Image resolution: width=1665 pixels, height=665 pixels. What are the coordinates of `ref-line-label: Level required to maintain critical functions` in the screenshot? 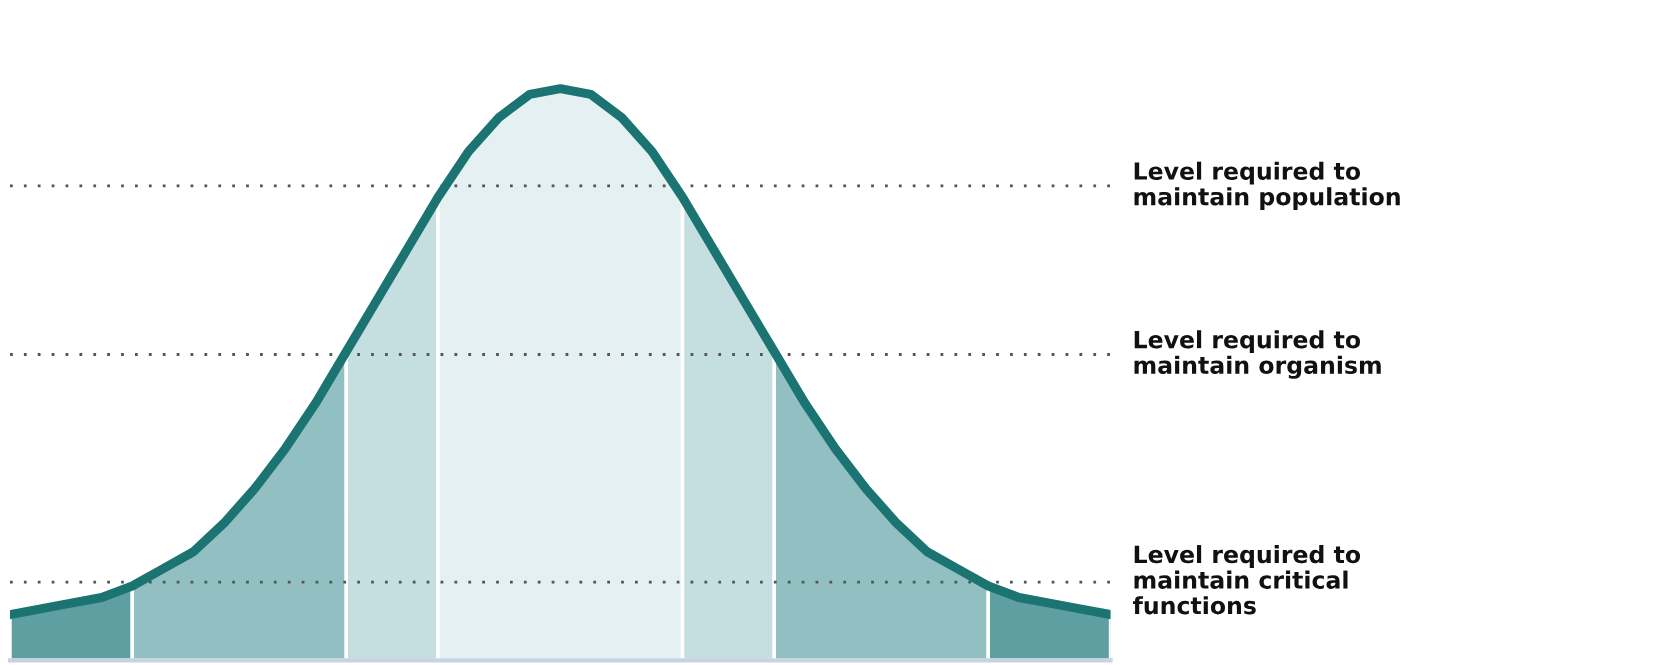 It's located at (1247, 580).